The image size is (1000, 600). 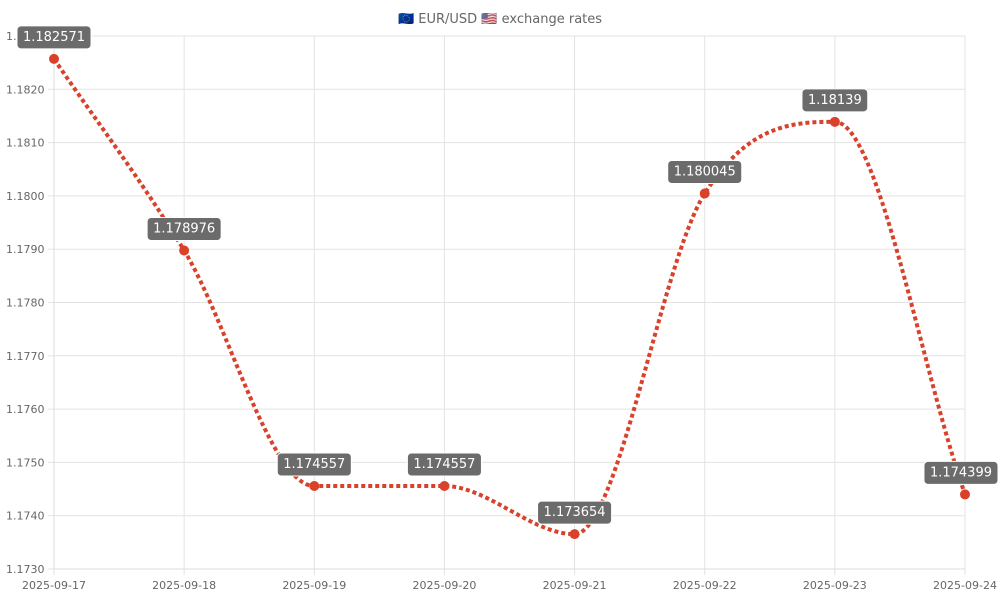 I want to click on x-tick-label: 2025-09-21, so click(x=575, y=585).